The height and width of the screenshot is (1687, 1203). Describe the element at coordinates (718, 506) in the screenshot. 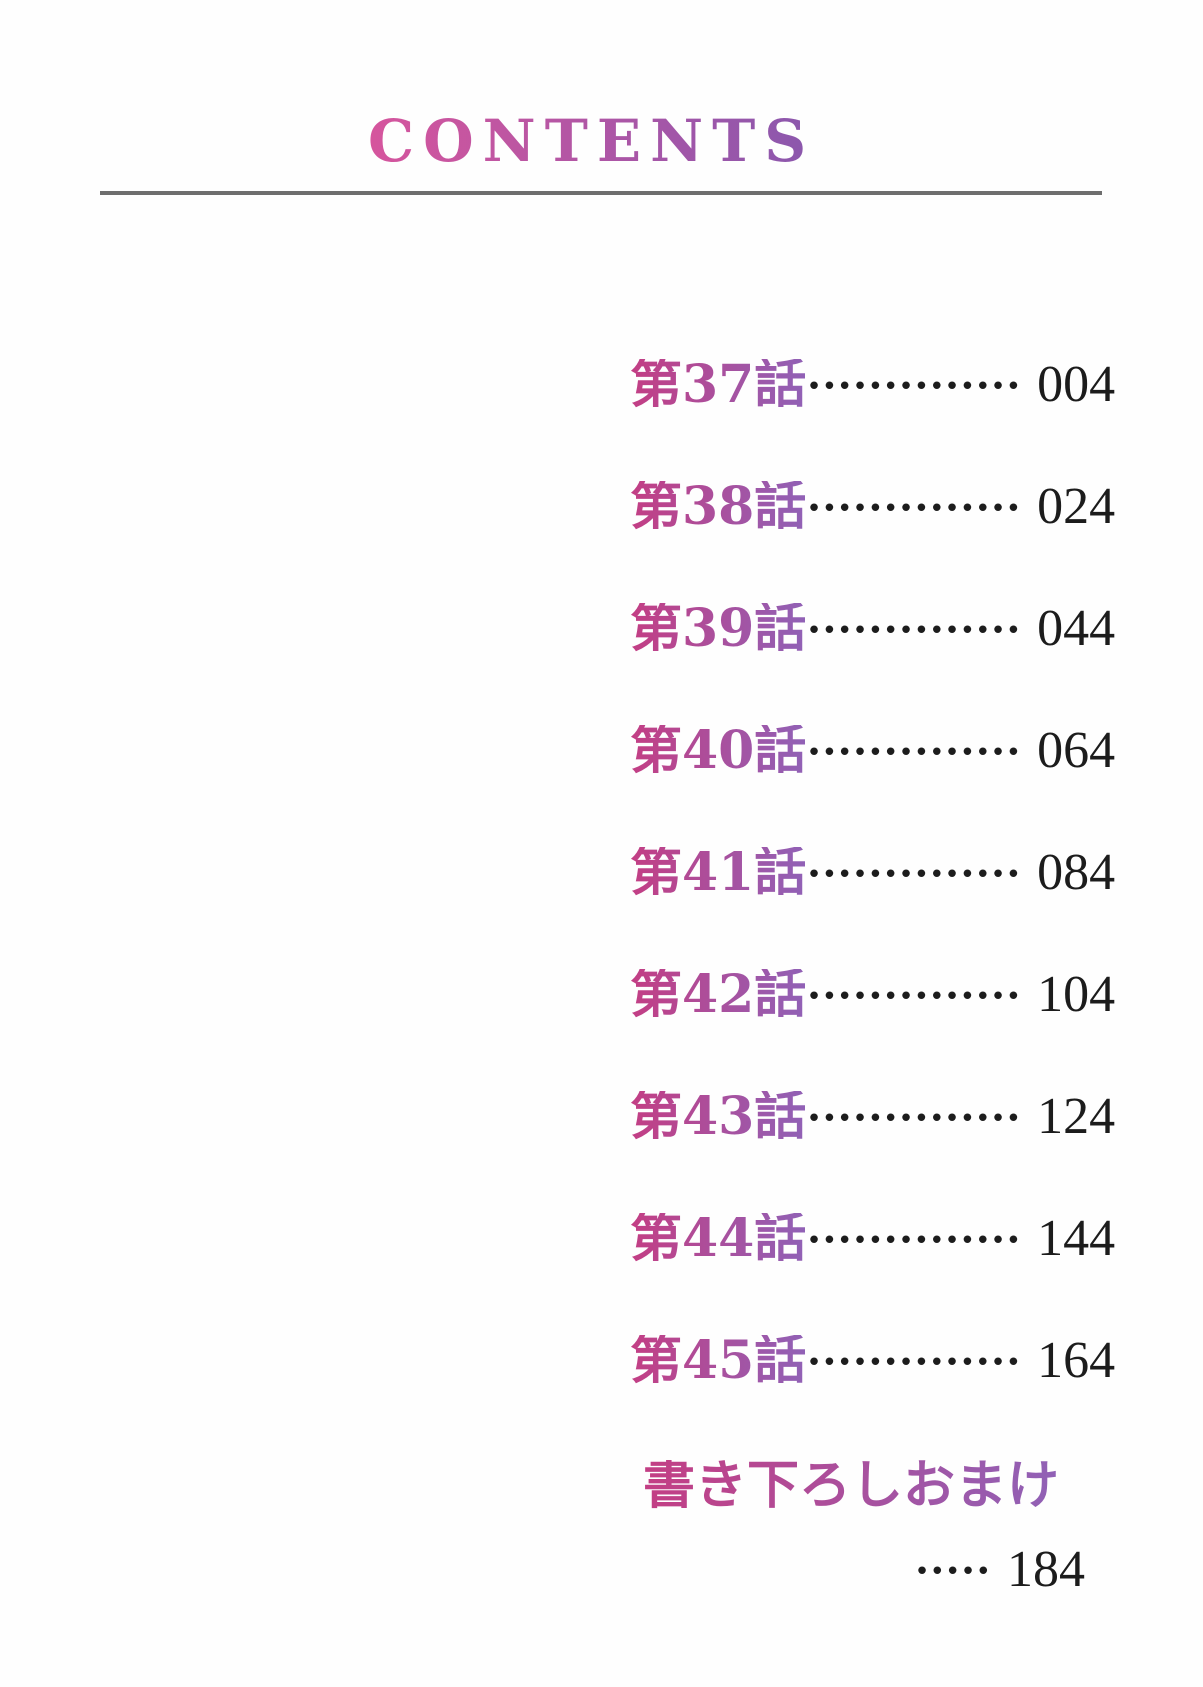

I see `chapter-label: 第38話` at that location.